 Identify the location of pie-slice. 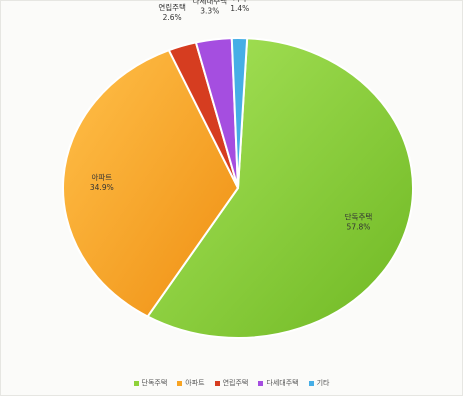
(239, 113).